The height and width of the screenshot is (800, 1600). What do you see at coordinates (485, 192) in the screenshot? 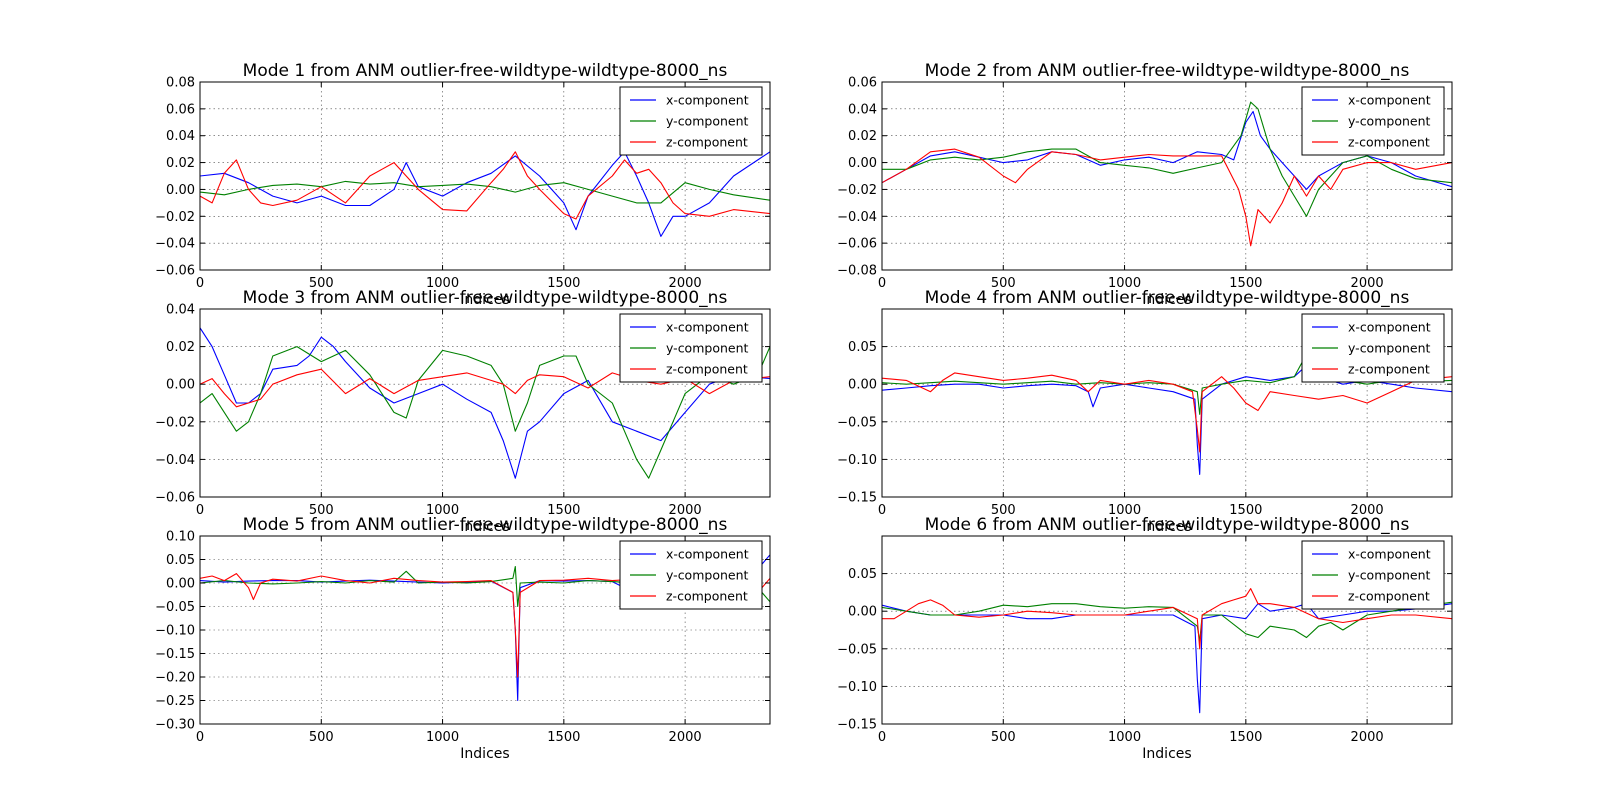
I see `series-line-y-component` at bounding box center [485, 192].